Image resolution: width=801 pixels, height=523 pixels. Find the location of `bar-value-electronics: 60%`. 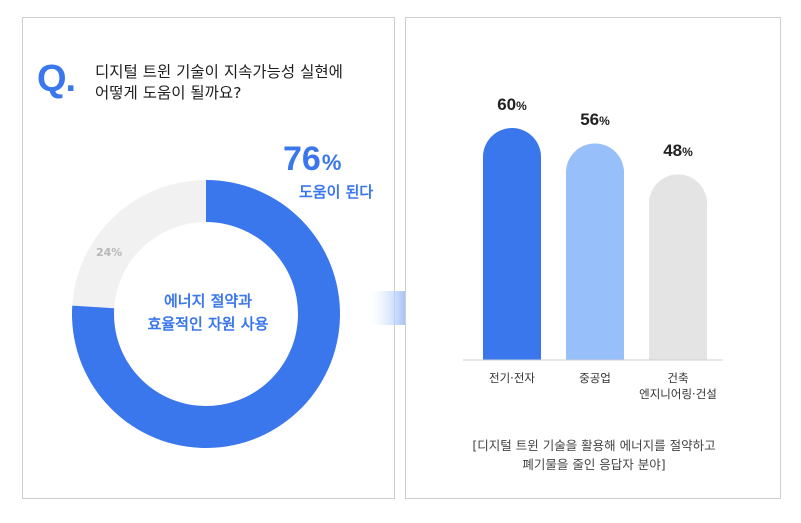

bar-value-electronics: 60% is located at coordinates (512, 104).